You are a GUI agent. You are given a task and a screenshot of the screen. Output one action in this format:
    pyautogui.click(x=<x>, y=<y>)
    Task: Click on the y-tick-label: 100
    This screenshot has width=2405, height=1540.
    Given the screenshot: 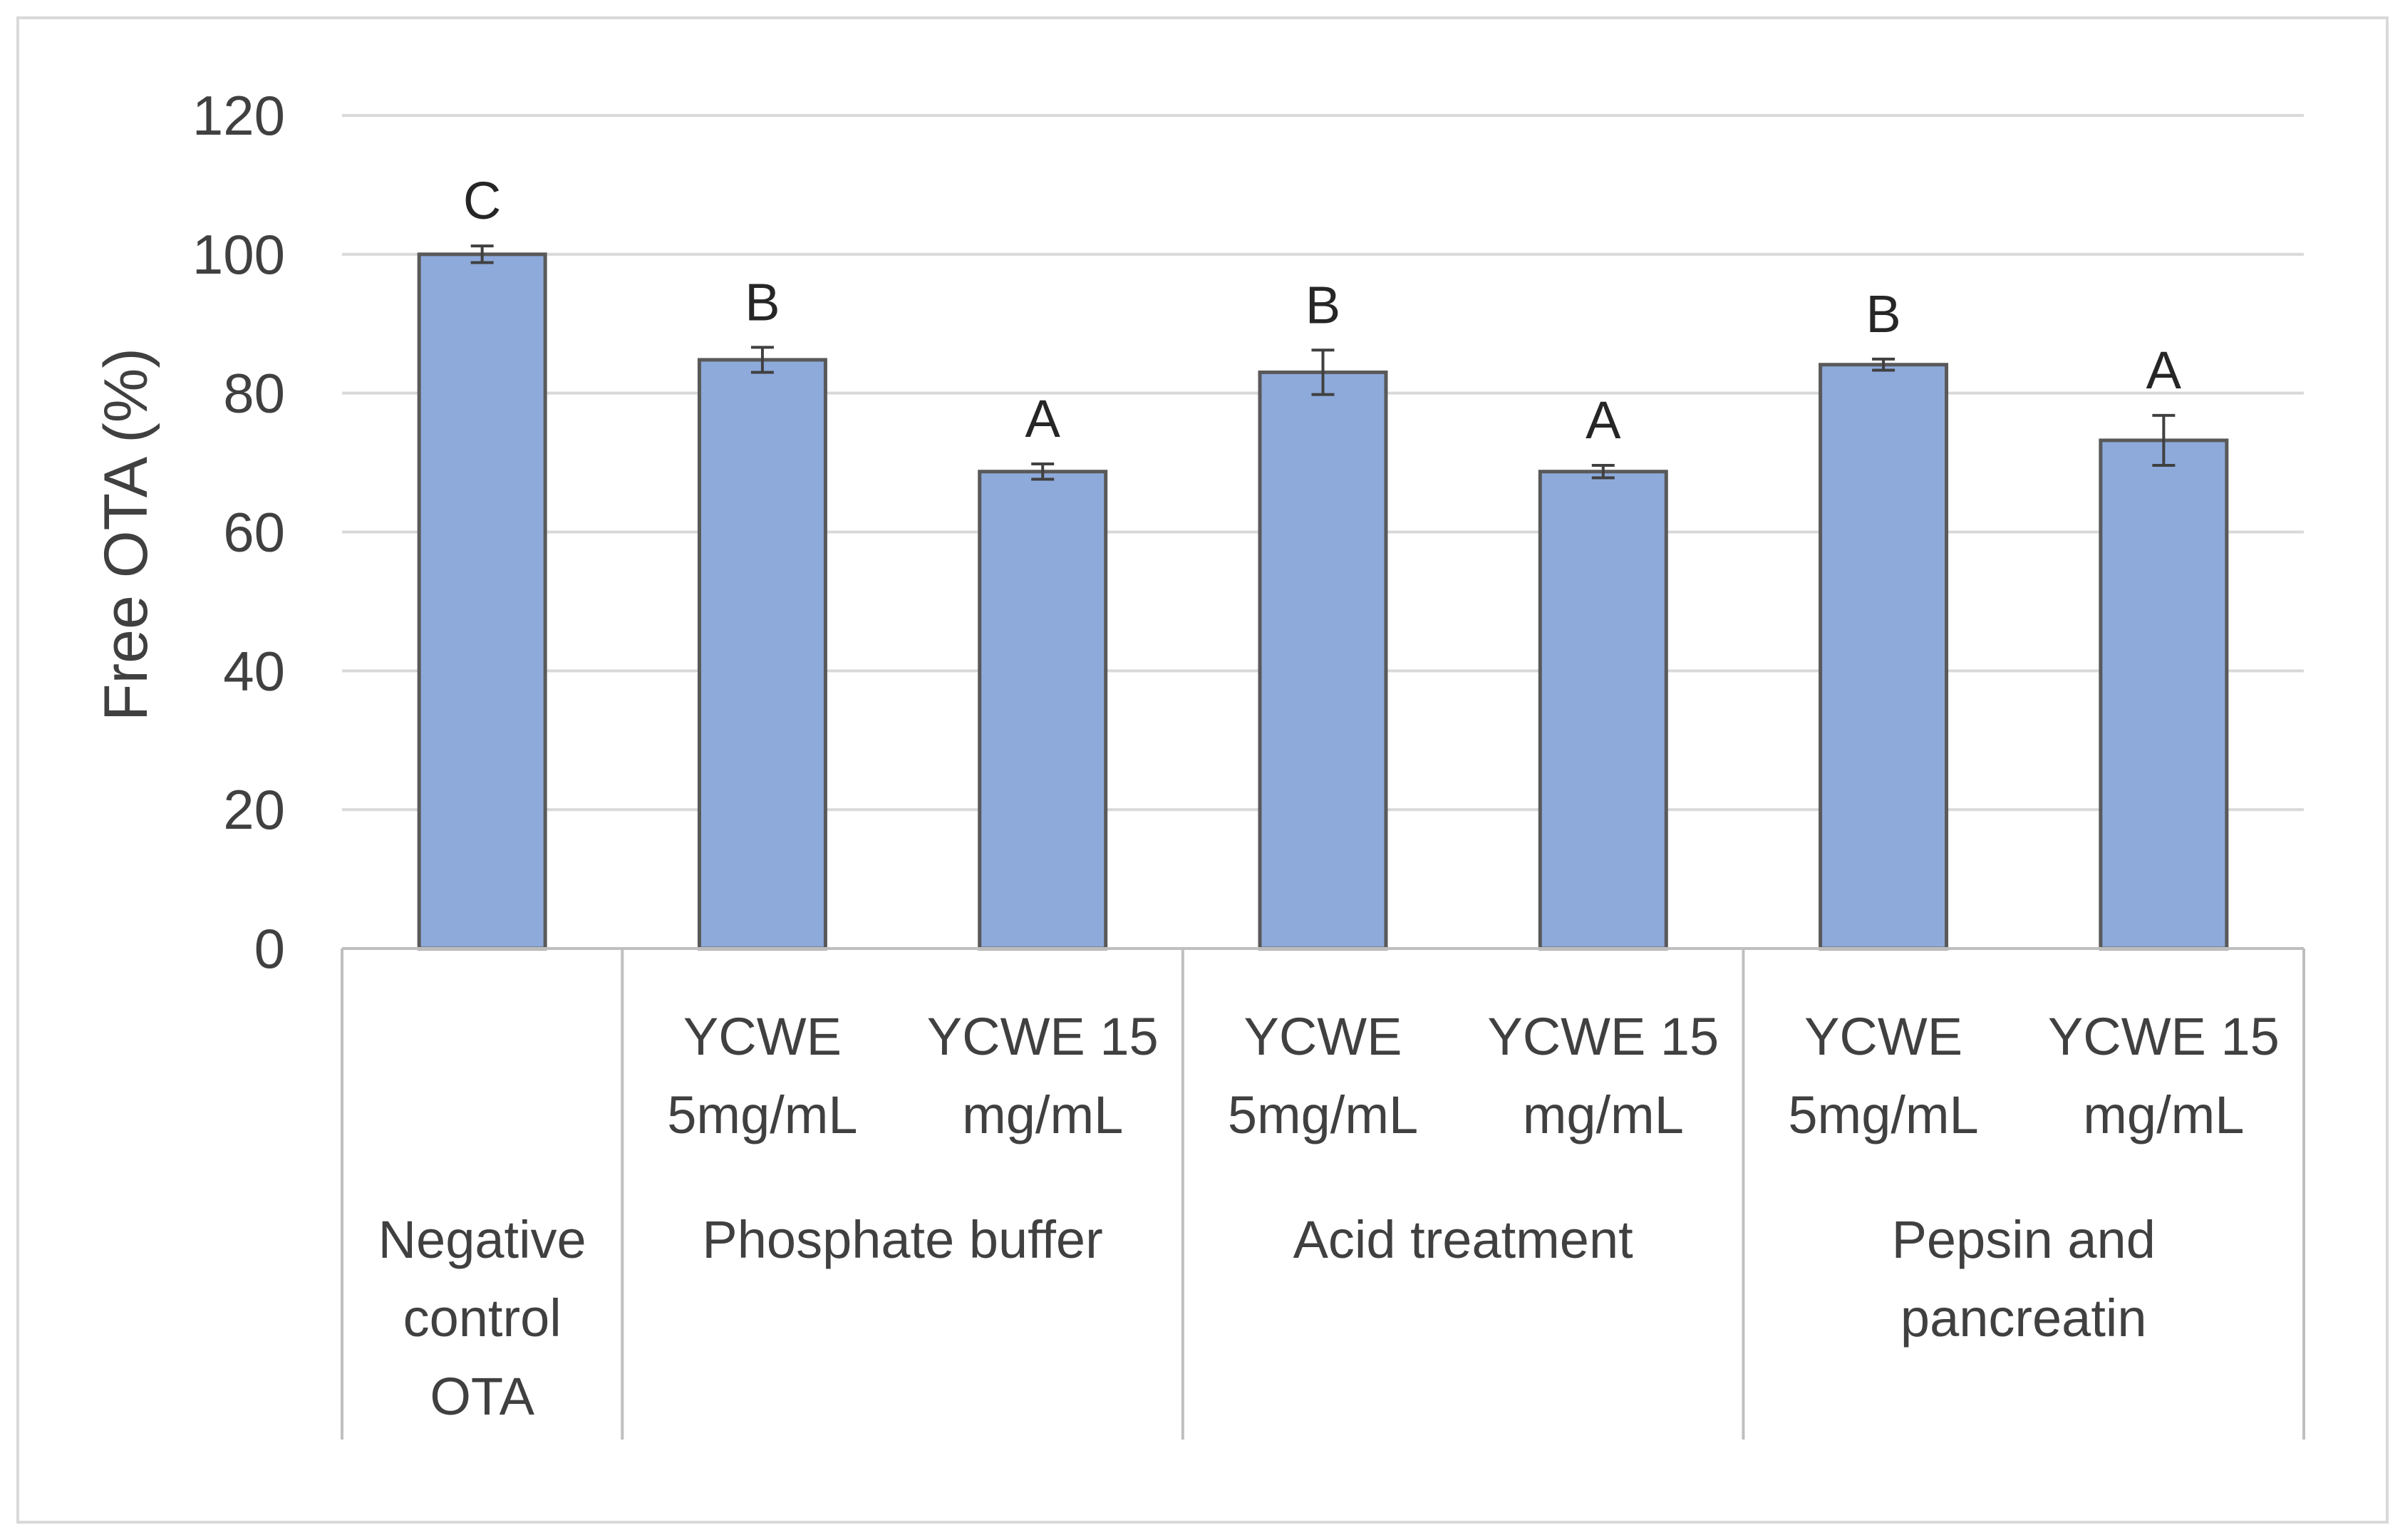 What is the action you would take?
    pyautogui.click(x=238, y=255)
    